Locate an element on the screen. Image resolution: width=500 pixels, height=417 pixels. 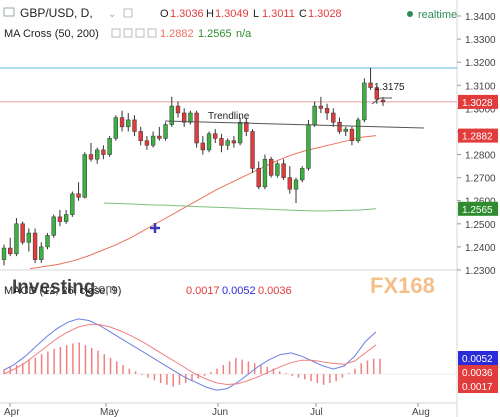
time-axis: Apr May Jun Jul Aug is located at coordinates (217, 410).